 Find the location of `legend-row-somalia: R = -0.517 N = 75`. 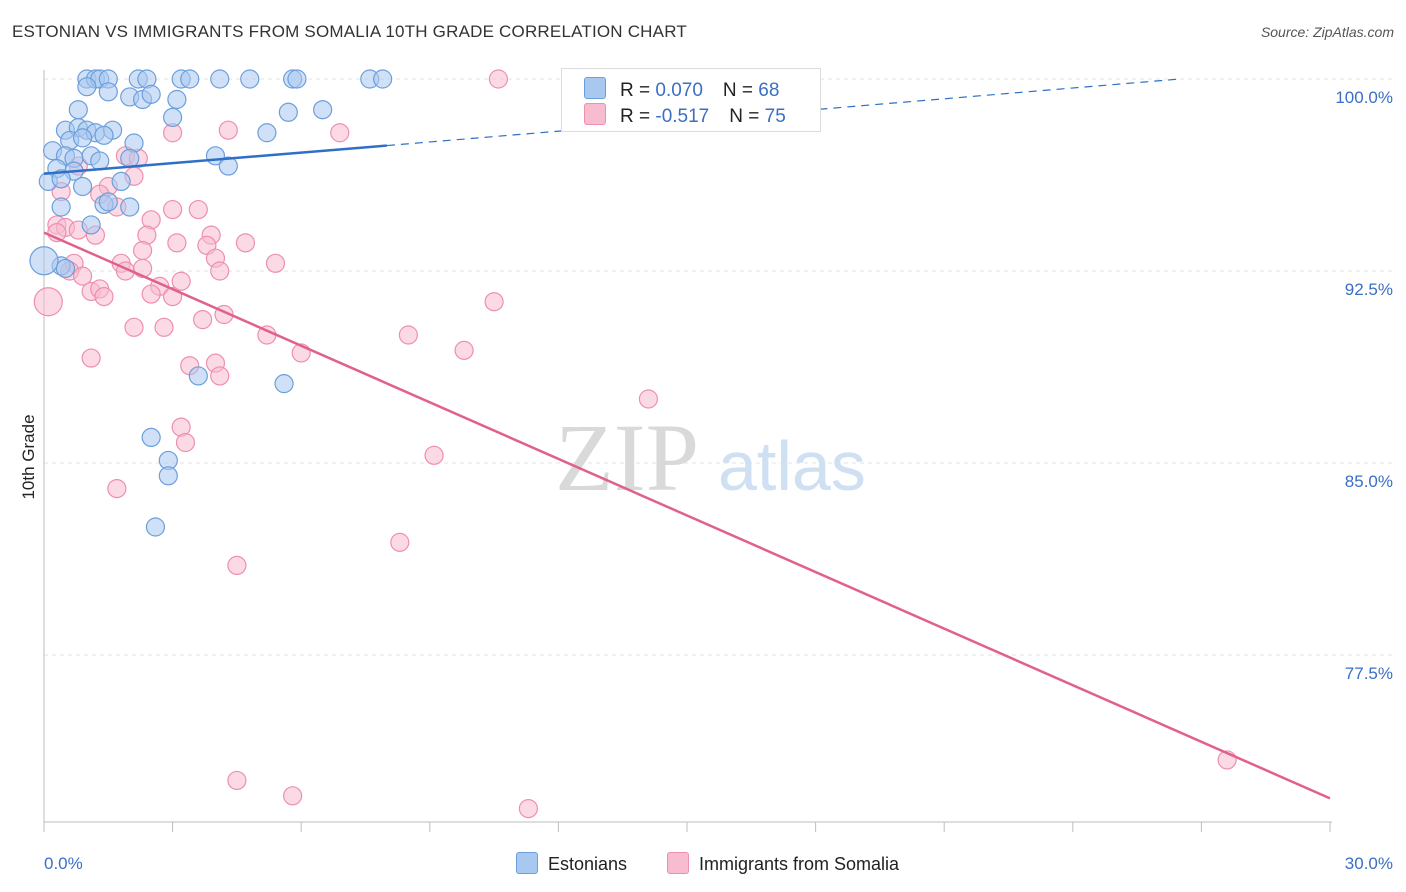

legend-row-somalia: R = -0.517 N = 75 is located at coordinates (685, 115).